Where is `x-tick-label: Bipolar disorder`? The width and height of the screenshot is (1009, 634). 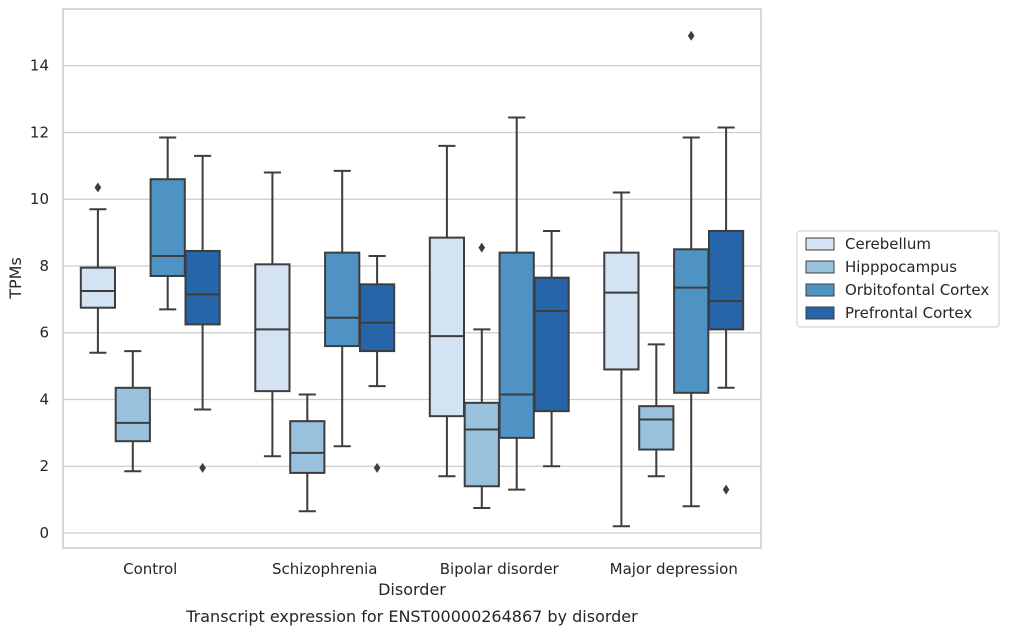 x-tick-label: Bipolar disorder is located at coordinates (500, 569).